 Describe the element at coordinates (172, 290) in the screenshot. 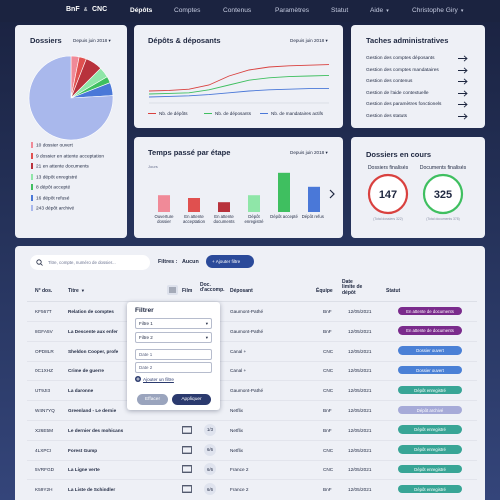

I see `filter-icon-button` at that location.